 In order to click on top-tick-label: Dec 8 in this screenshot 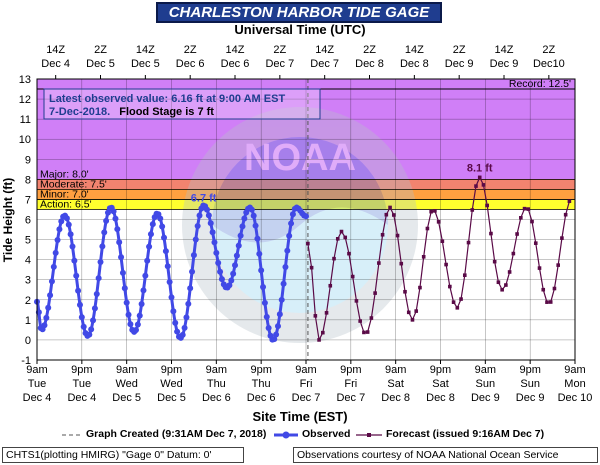, I will do `click(369, 64)`.